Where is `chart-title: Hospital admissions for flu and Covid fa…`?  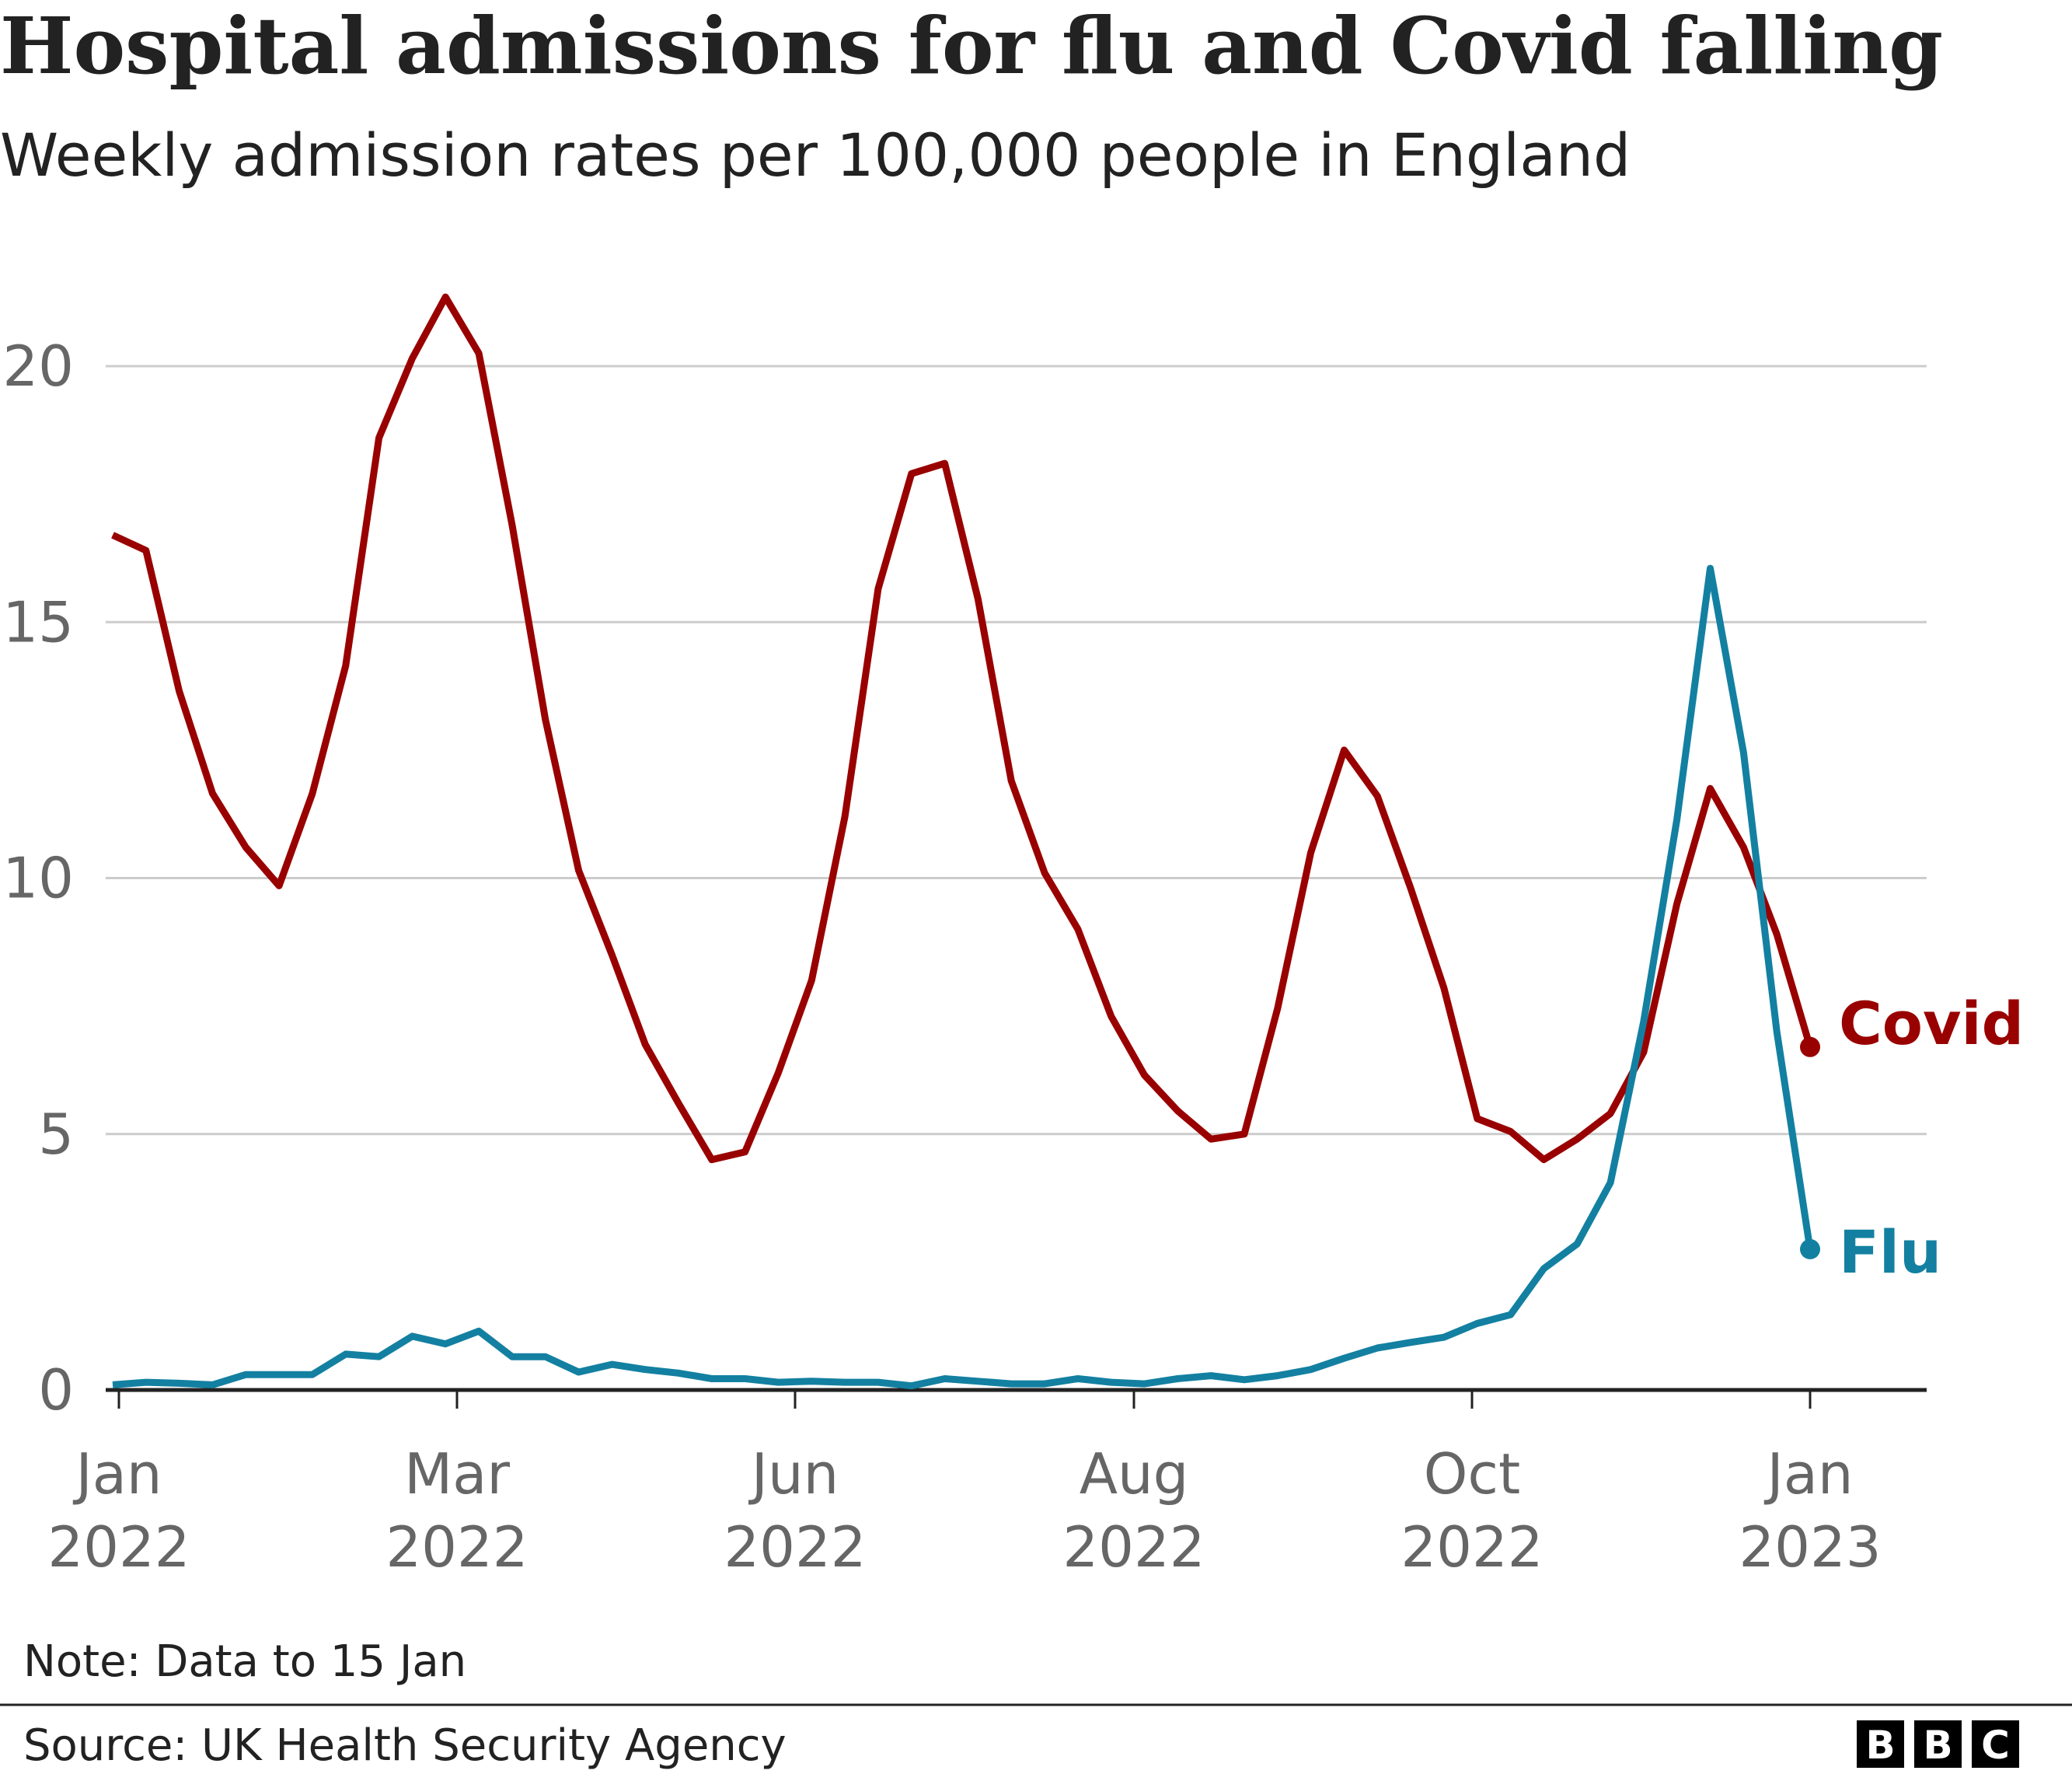 chart-title: Hospital admissions for flu and Covid fa… is located at coordinates (971, 46).